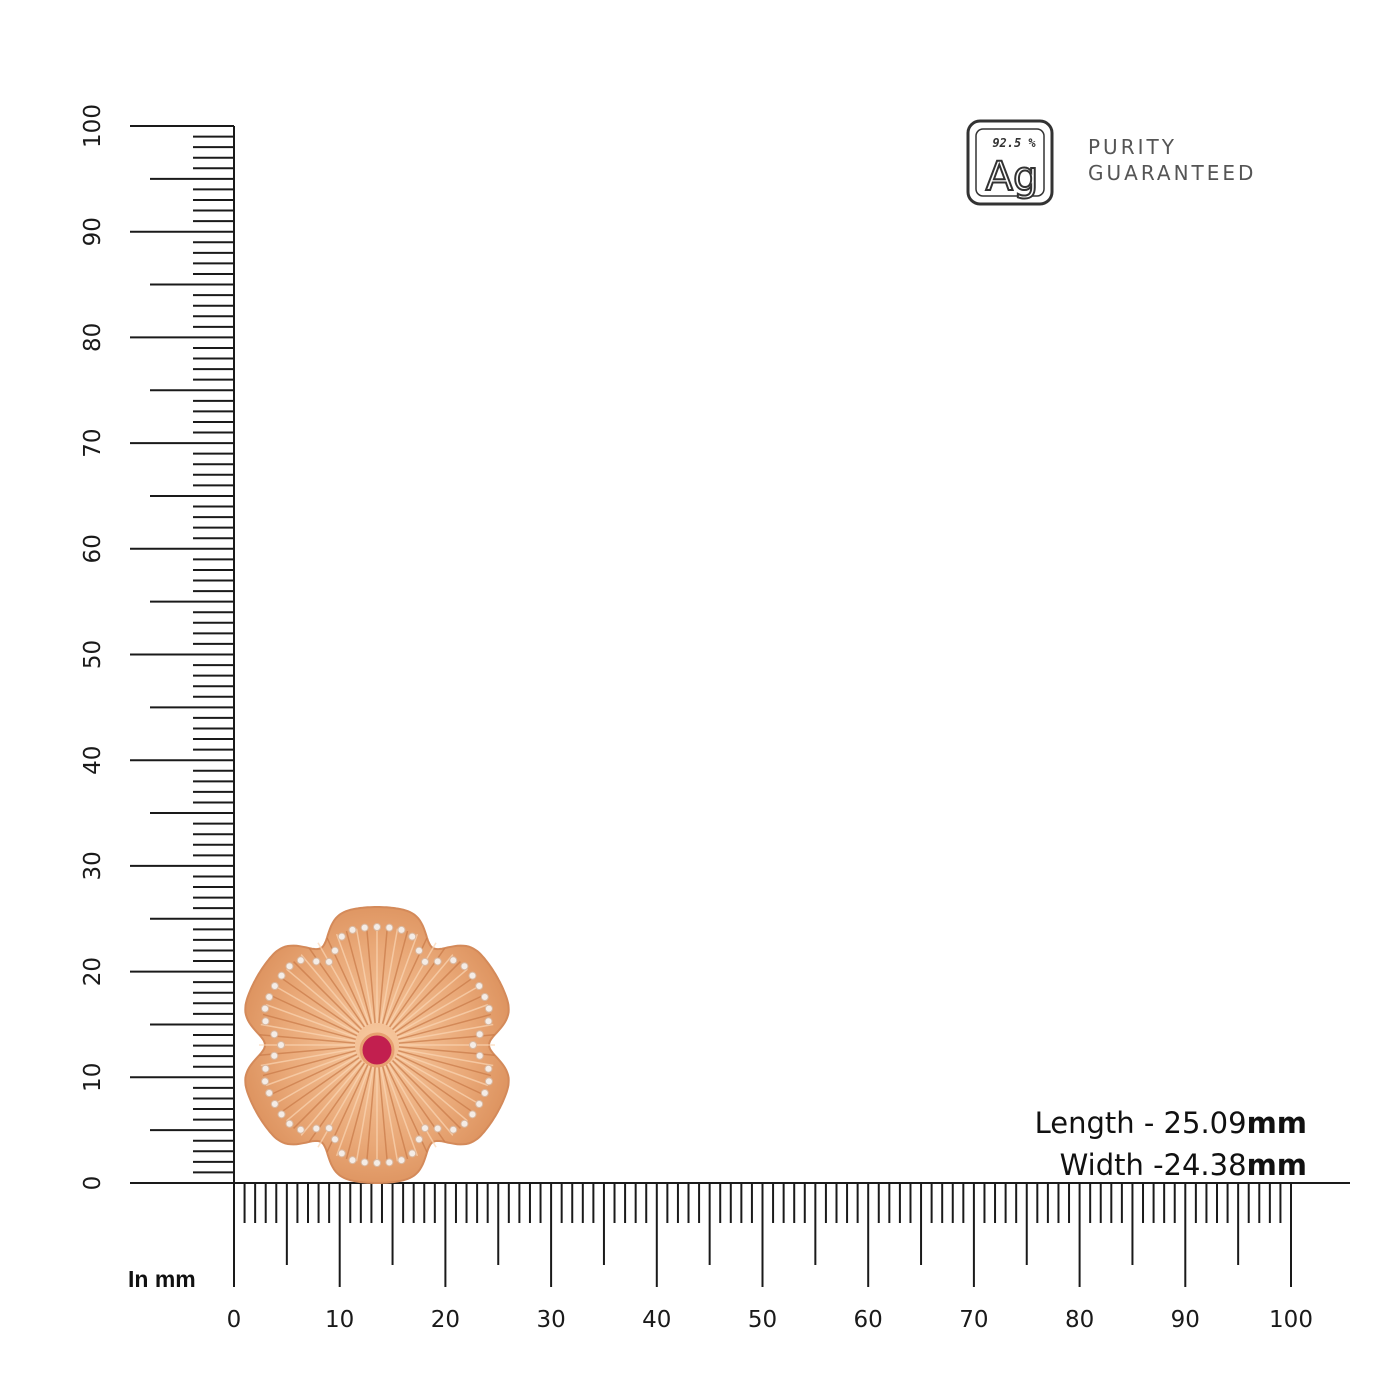 Image resolution: width=1400 pixels, height=1400 pixels. Describe the element at coordinates (93, 548) in the screenshot. I see `y-tick-label: 60` at that location.